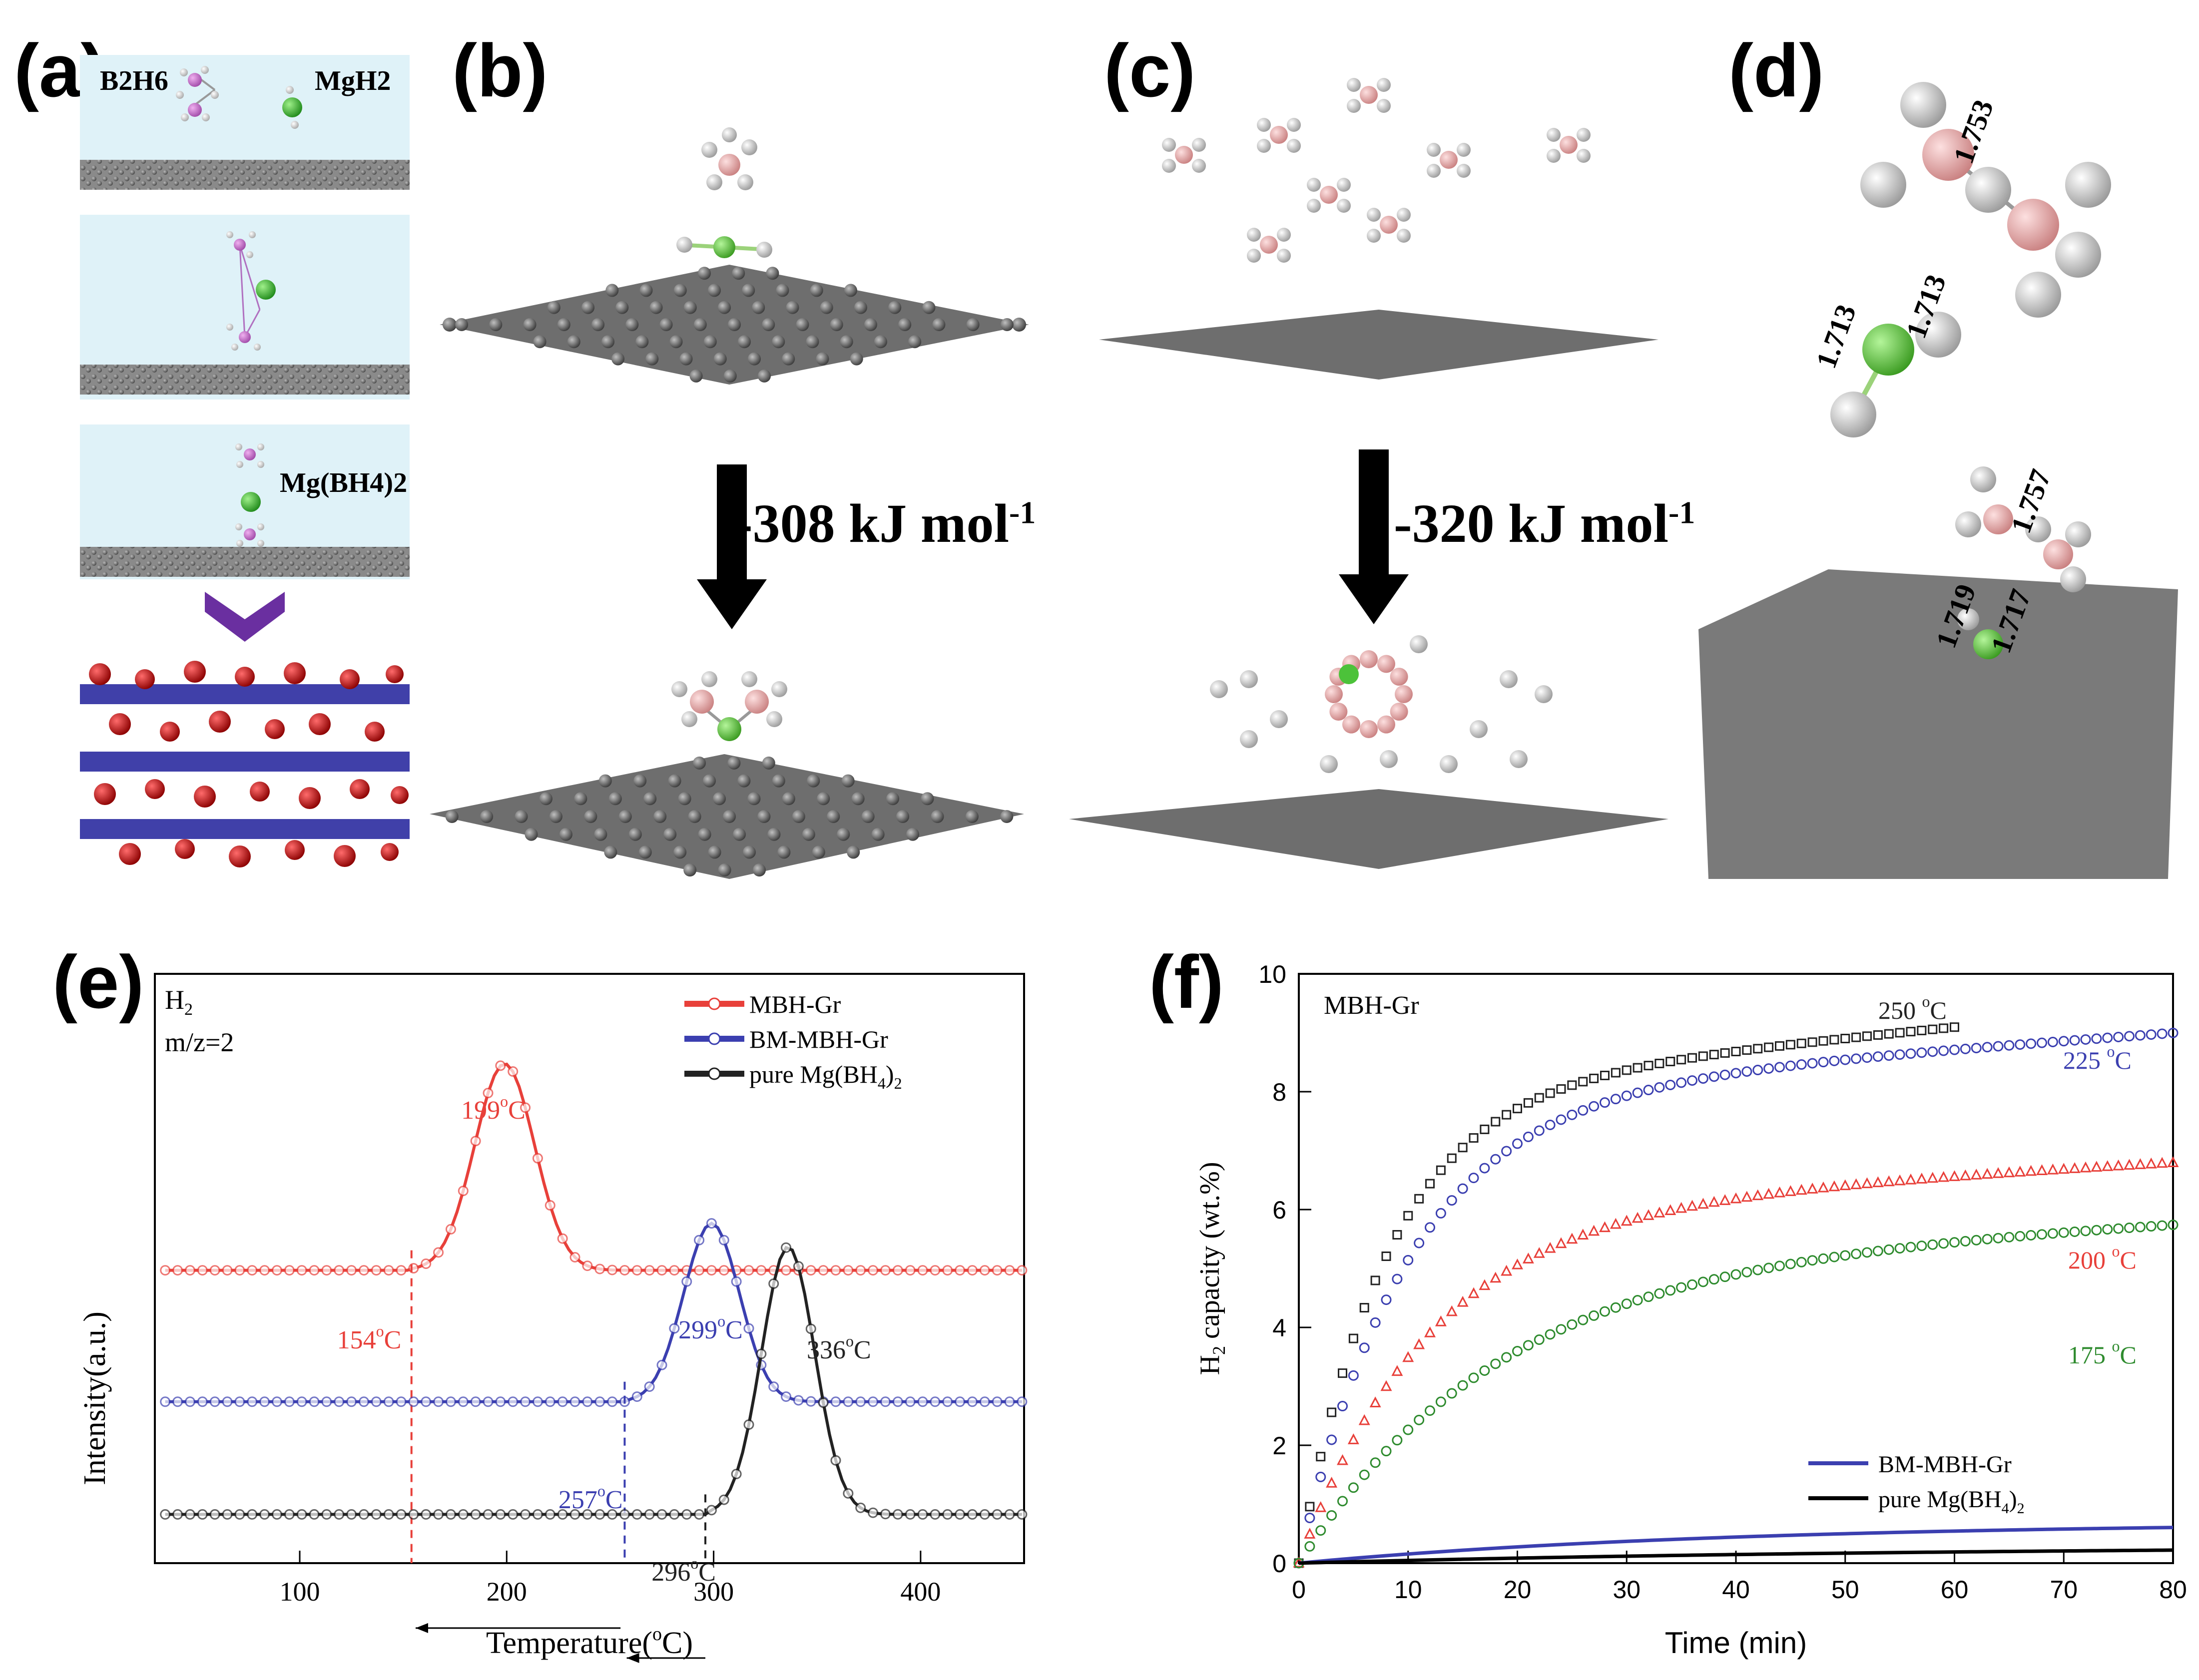 The image size is (2199, 1680). Describe the element at coordinates (795, 1004) in the screenshot. I see `legend-label-e: MBH-Gr` at that location.